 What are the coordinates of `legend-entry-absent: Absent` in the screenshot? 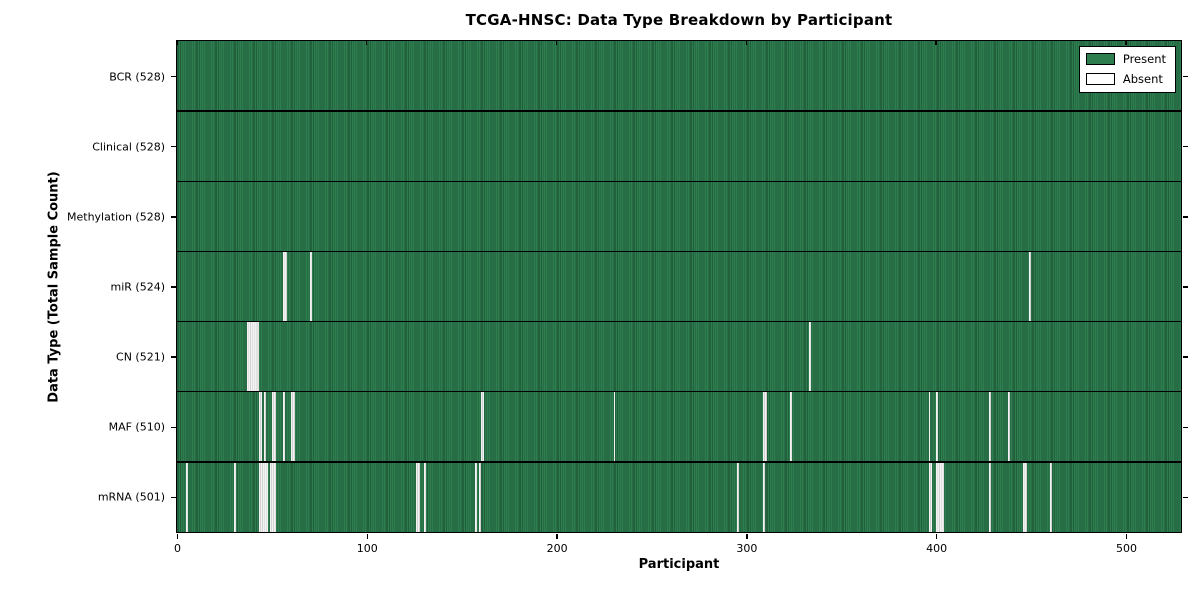 It's located at (1125, 79).